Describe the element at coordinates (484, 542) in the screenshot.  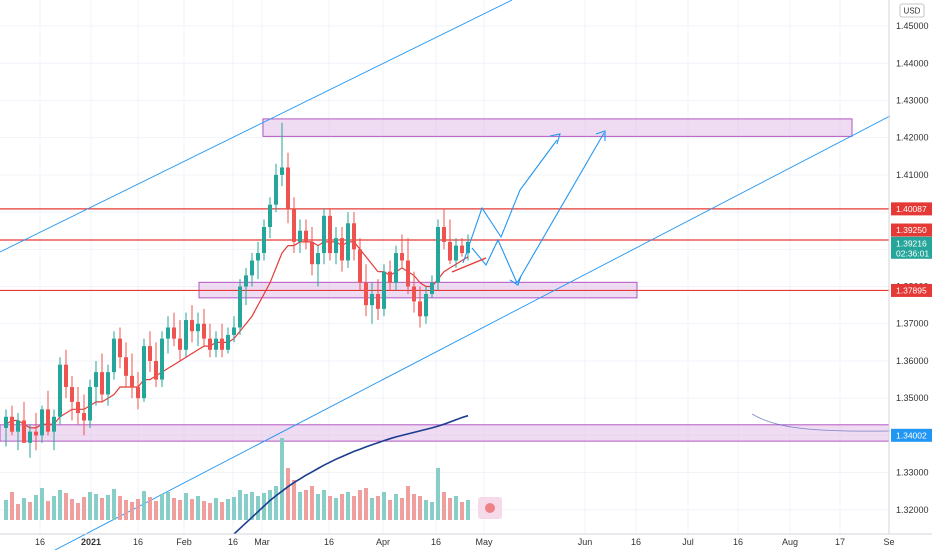
I see `time-tick-label: May` at that location.